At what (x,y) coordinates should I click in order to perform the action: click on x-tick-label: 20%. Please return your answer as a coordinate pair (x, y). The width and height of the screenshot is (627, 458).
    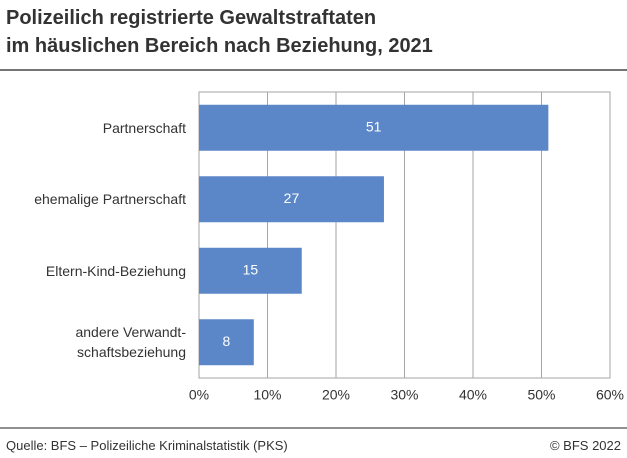
    Looking at the image, I should click on (336, 395).